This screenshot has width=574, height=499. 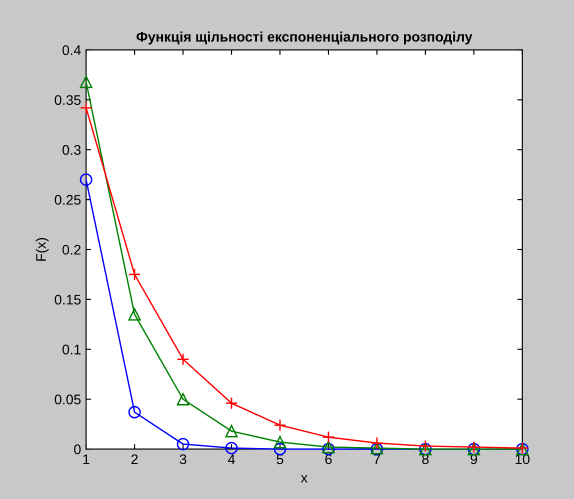 What do you see at coordinates (328, 459) in the screenshot?
I see `x-tick-label: 6` at bounding box center [328, 459].